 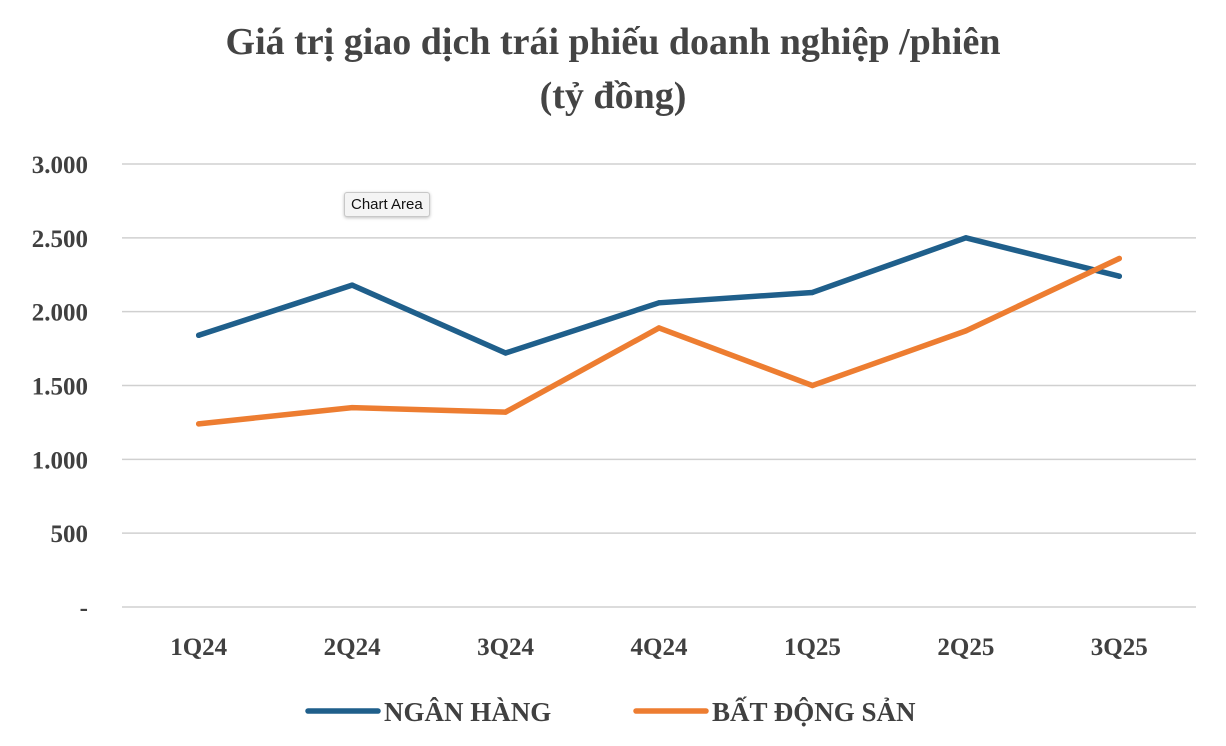 I want to click on y-tick-label: 500, so click(x=70, y=534).